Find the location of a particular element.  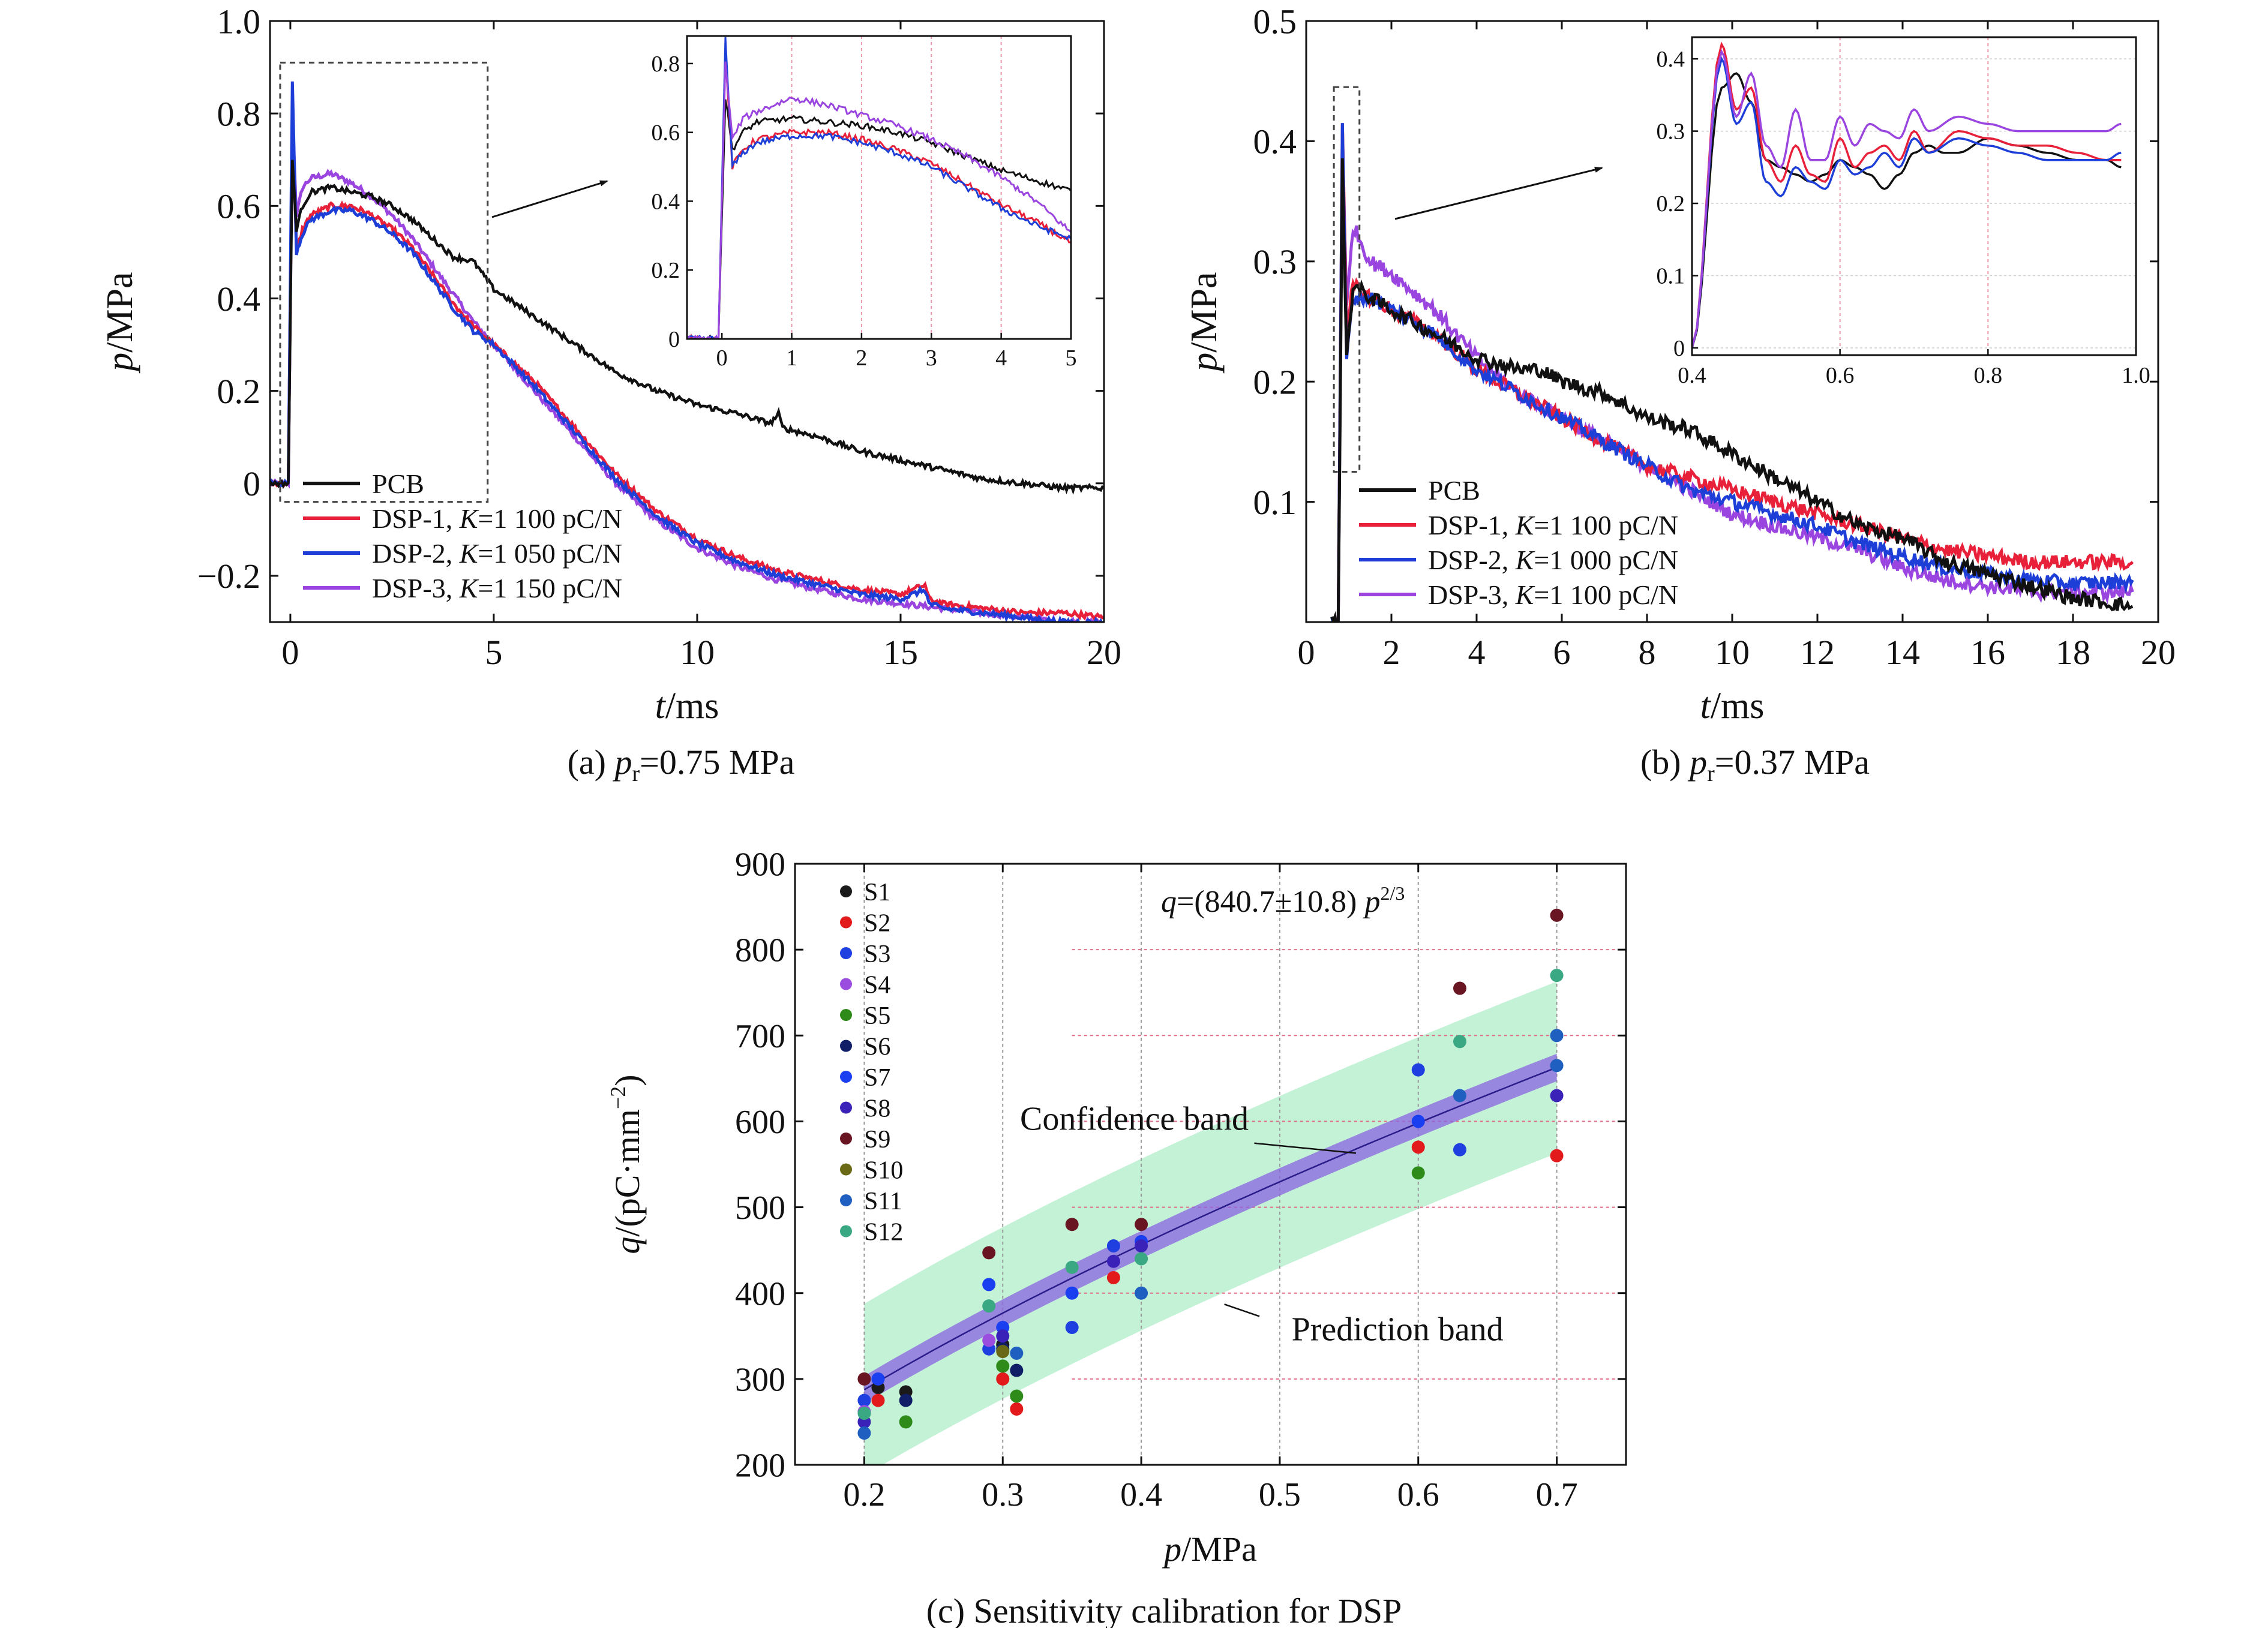

data-point-s5 is located at coordinates (1418, 1173).